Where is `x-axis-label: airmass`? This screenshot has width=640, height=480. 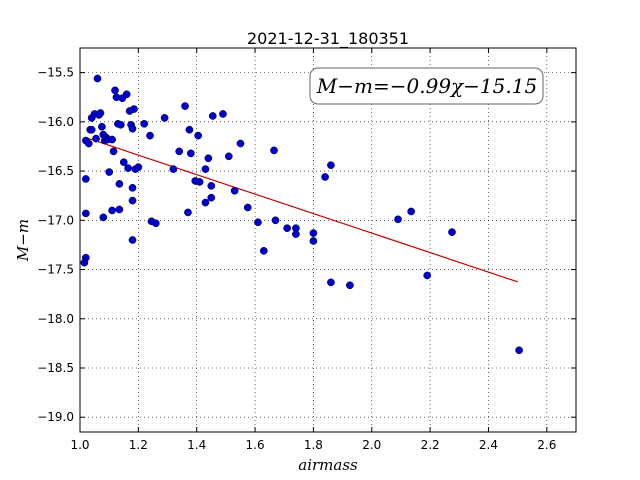 x-axis-label: airmass is located at coordinates (328, 465).